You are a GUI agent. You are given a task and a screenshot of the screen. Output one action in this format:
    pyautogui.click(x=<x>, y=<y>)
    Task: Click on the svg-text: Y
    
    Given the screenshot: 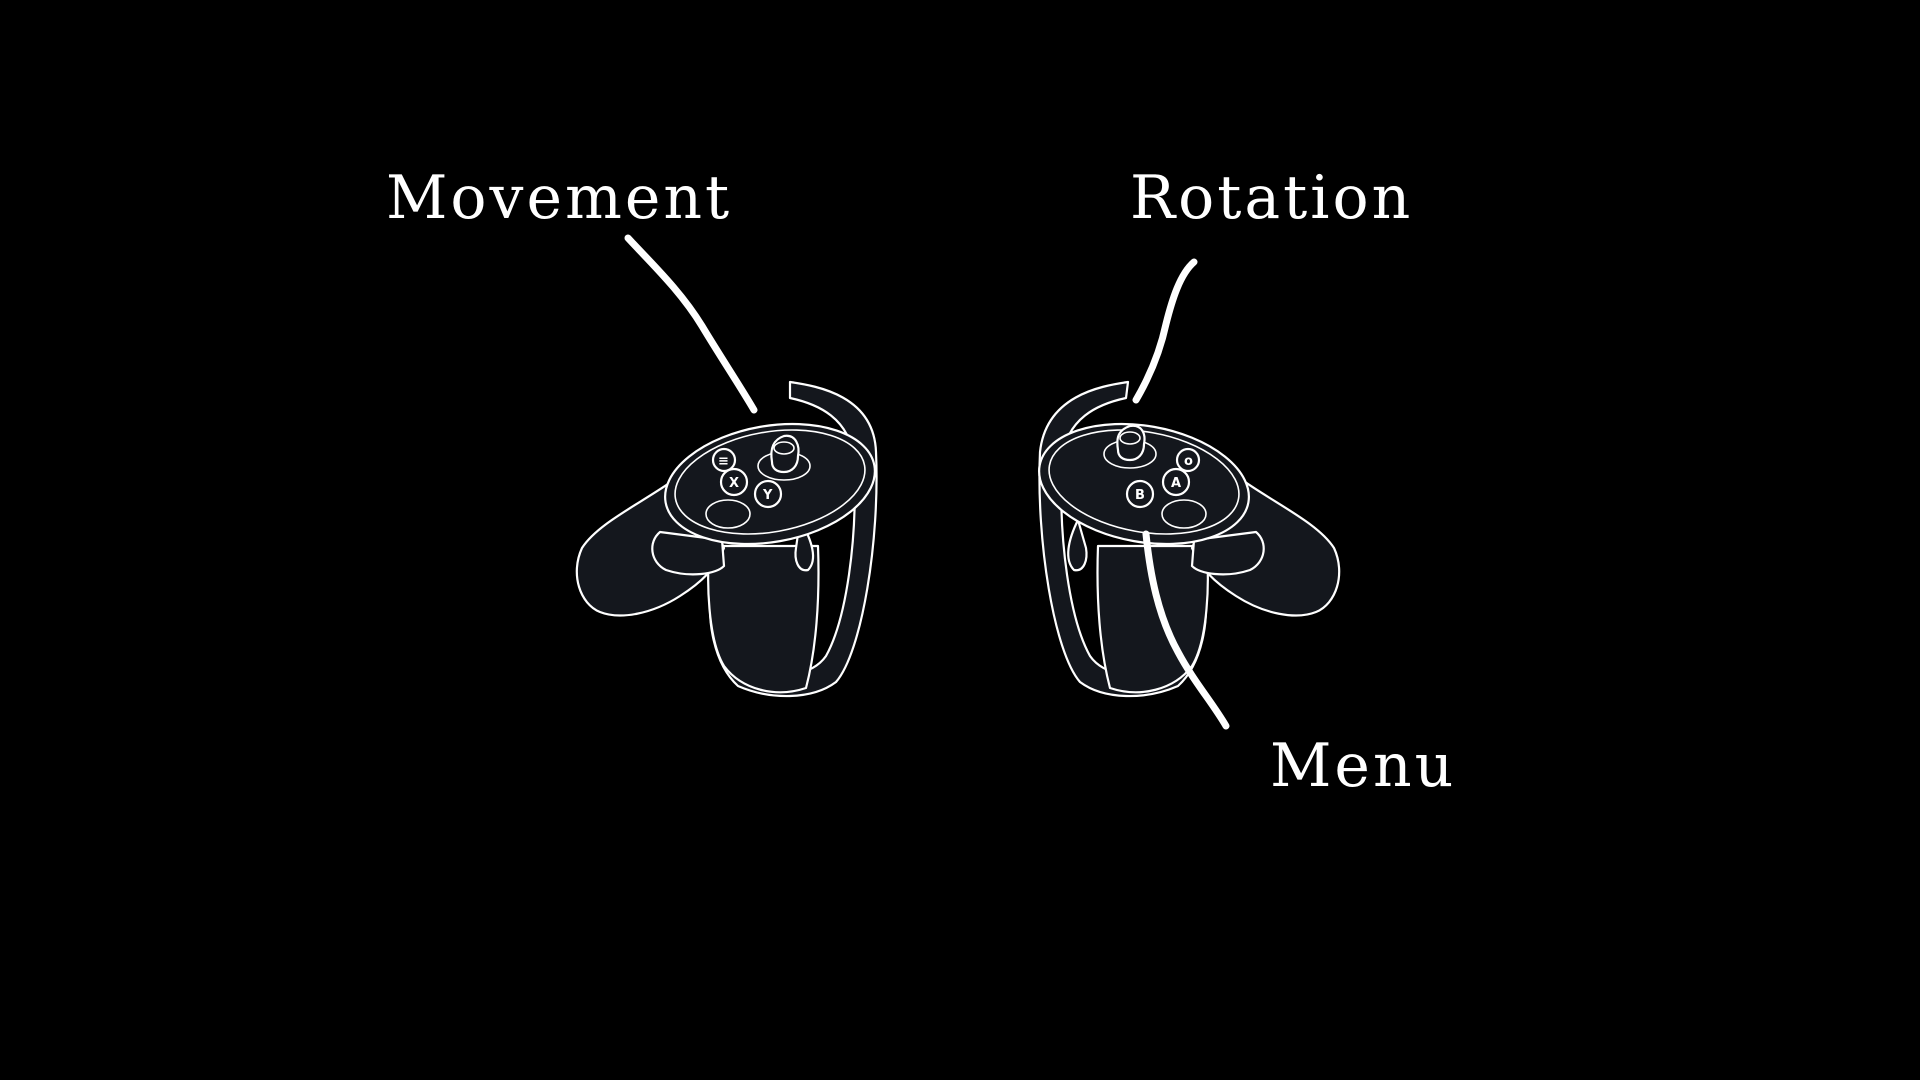 What is the action you would take?
    pyautogui.click(x=767, y=495)
    